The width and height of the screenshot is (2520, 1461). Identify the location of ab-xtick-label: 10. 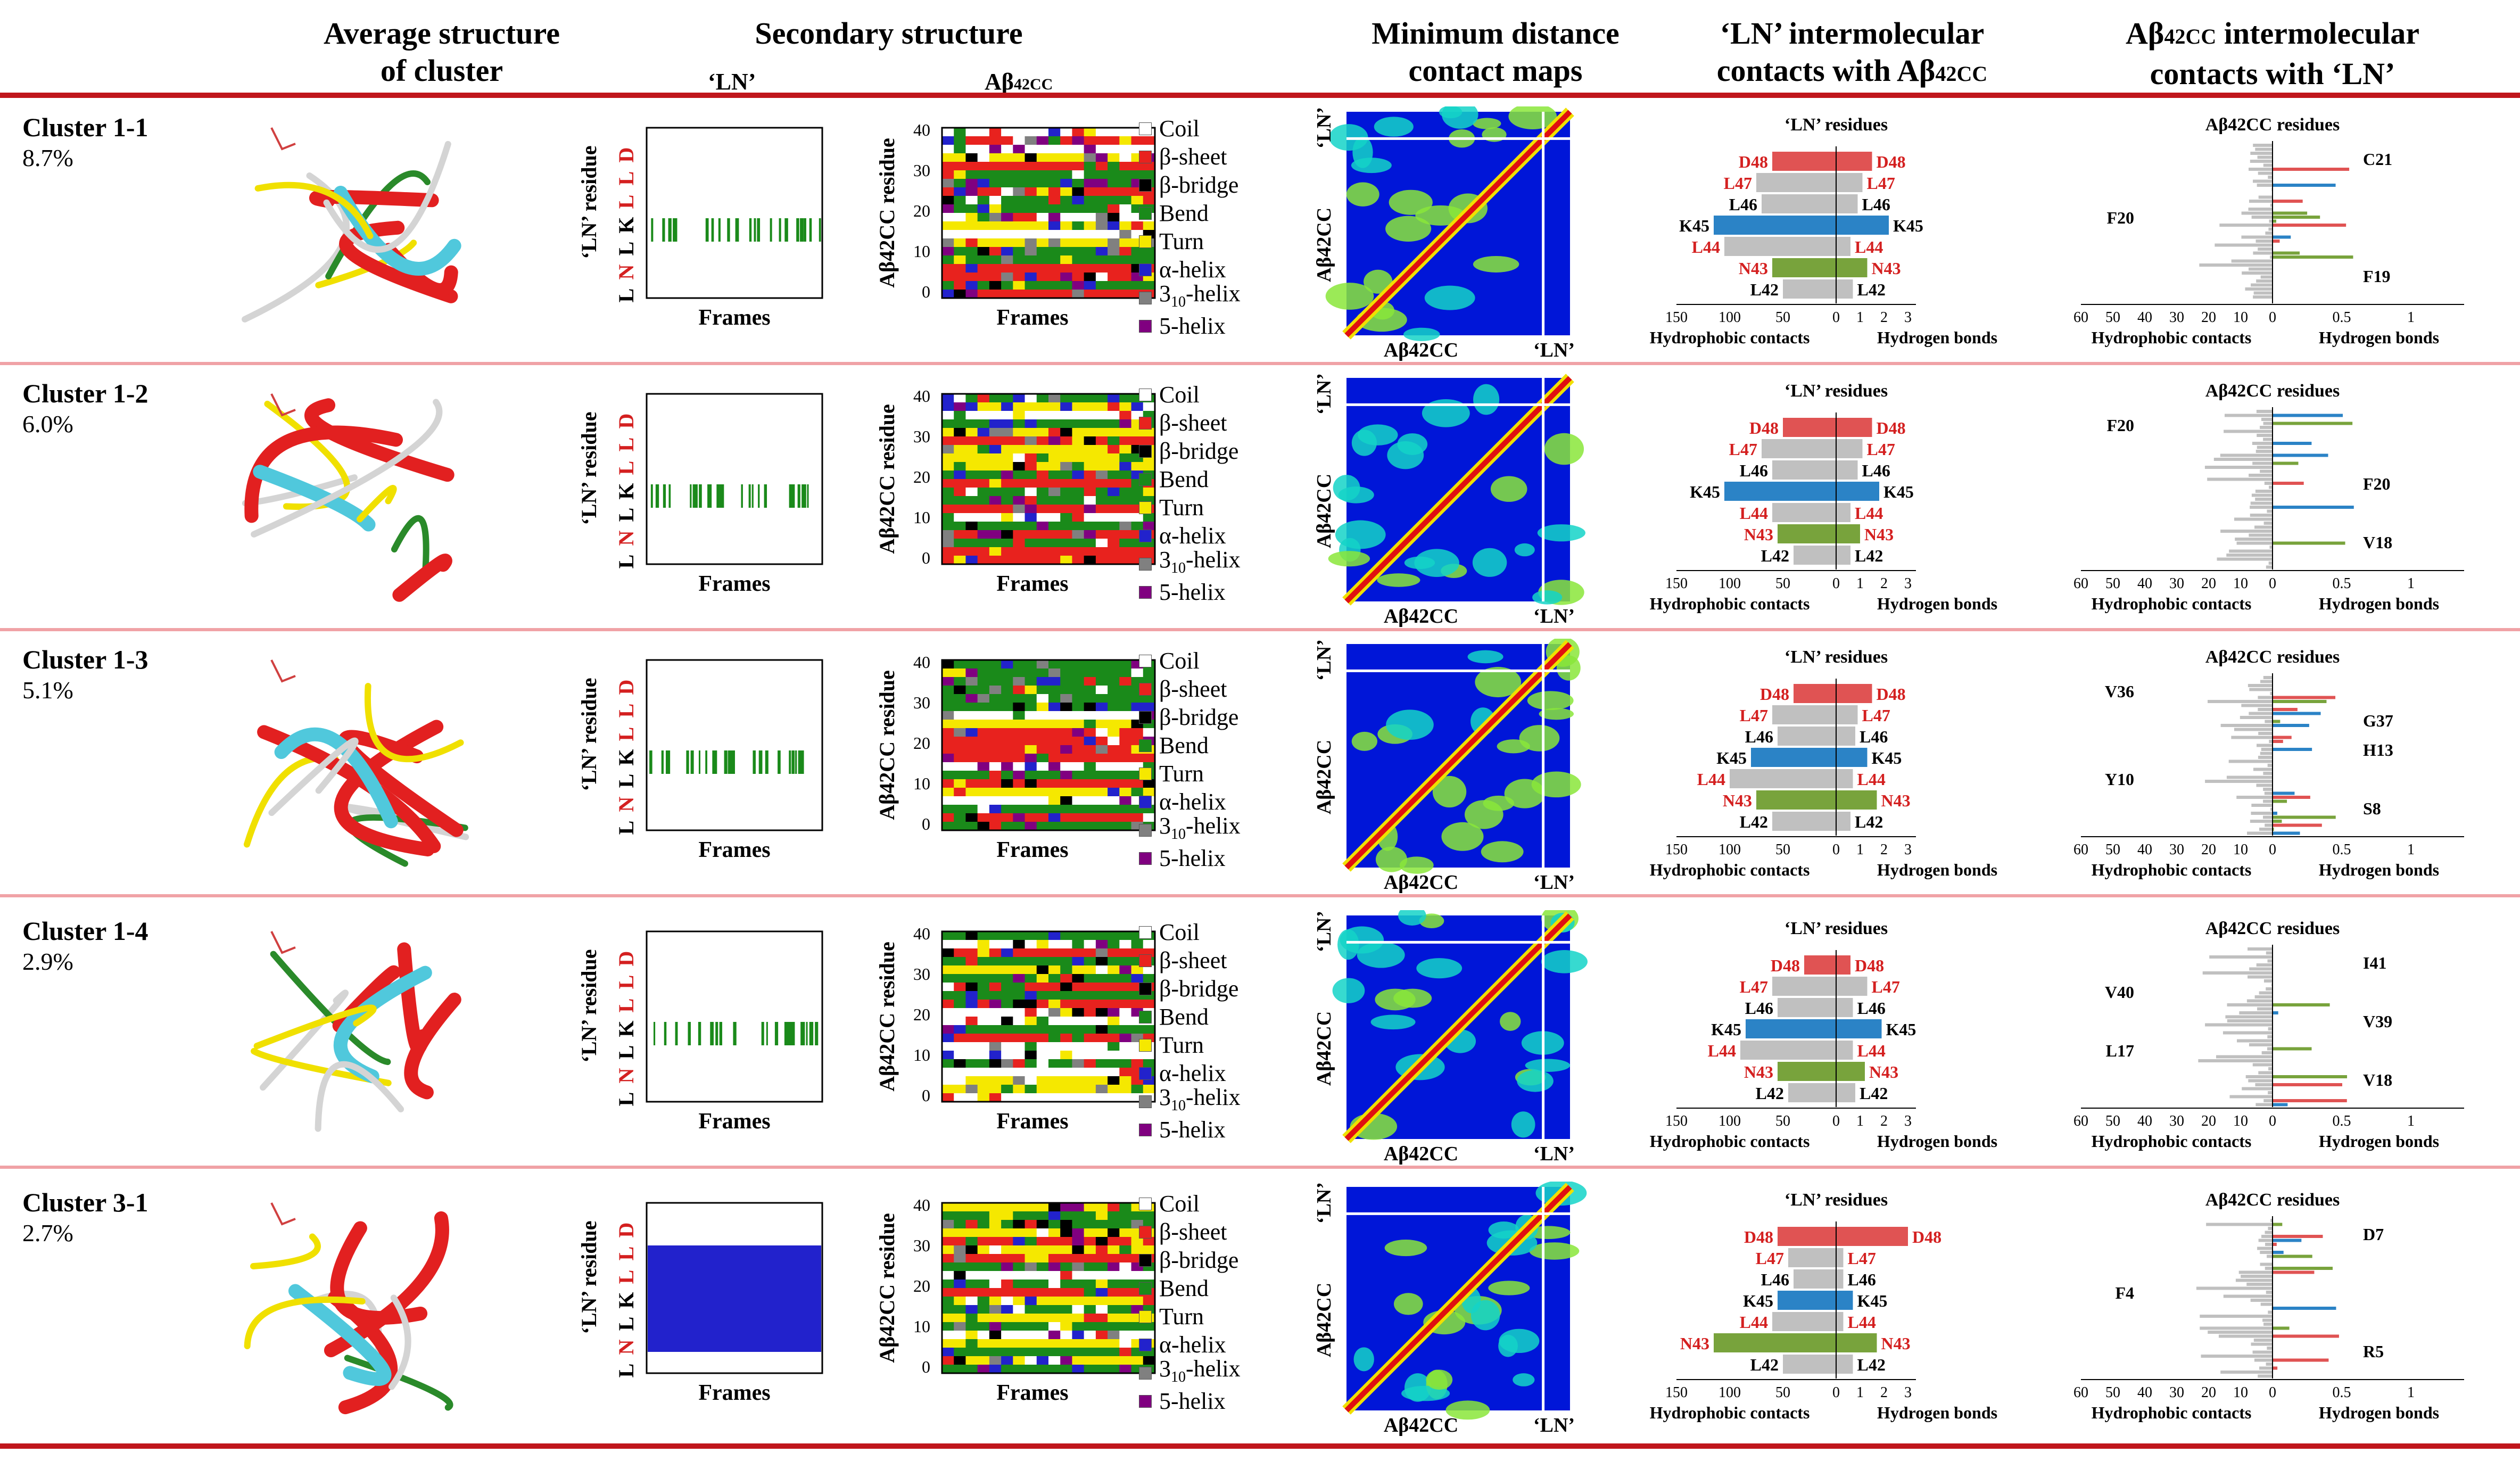
(2240, 849).